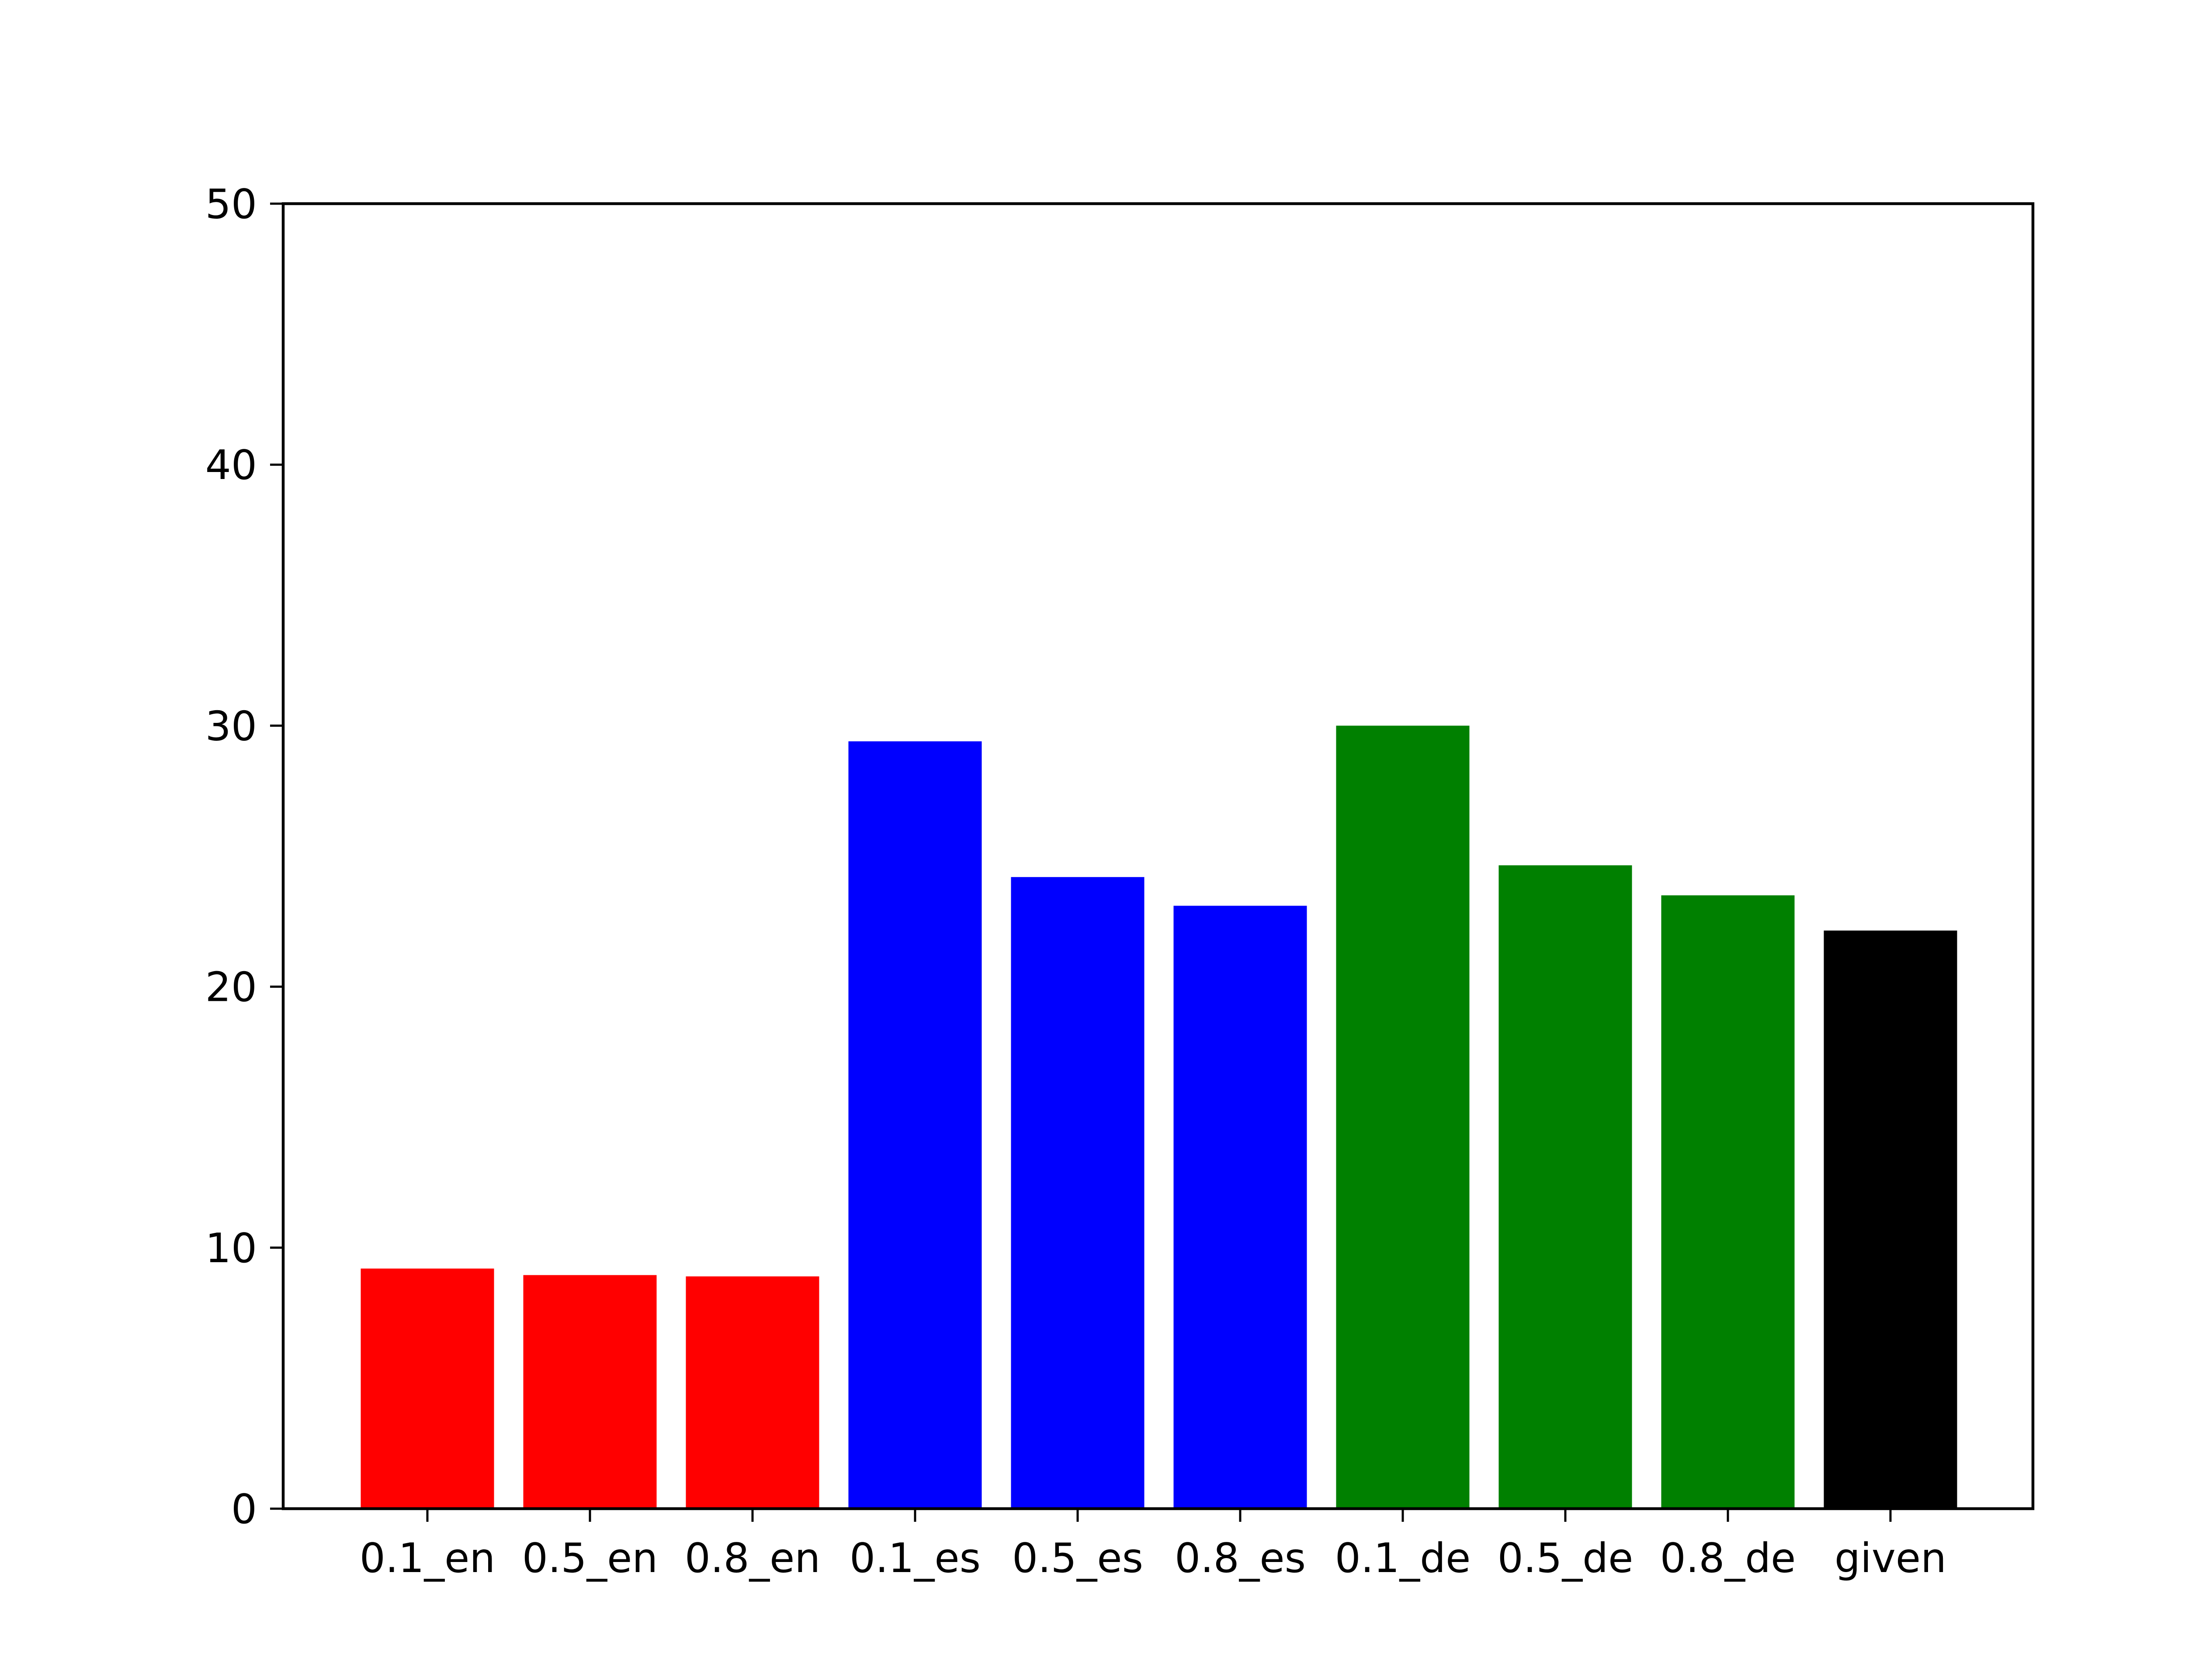 Image resolution: width=2185 pixels, height=1680 pixels. I want to click on y-tick-label: 20, so click(231, 988).